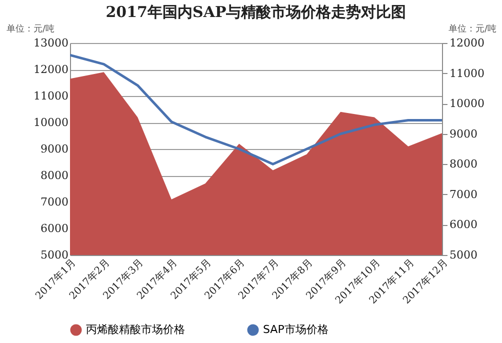 The width and height of the screenshot is (502, 343). Describe the element at coordinates (464, 194) in the screenshot. I see `y2-tick-label: 7000` at that location.